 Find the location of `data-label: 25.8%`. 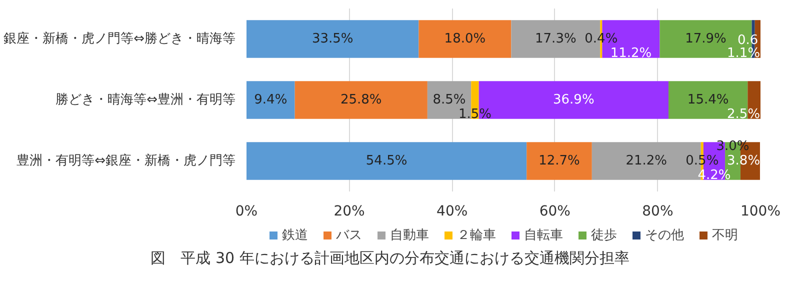

data-label: 25.8% is located at coordinates (361, 100).